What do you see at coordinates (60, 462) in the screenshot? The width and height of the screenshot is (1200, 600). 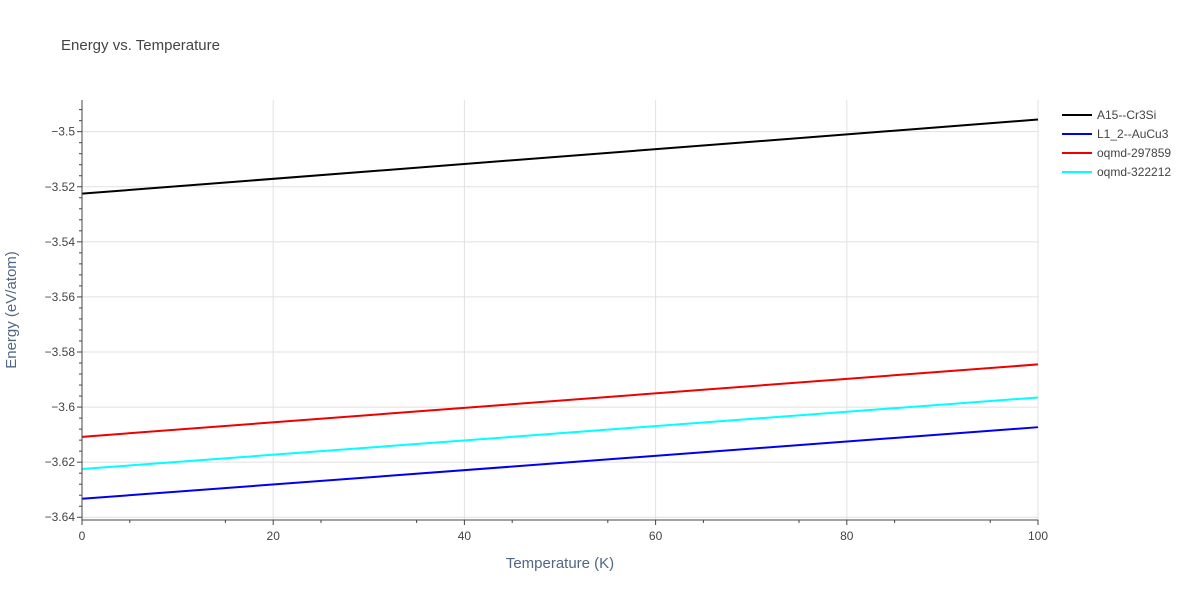 I see `y-tick-label: −3.62` at bounding box center [60, 462].